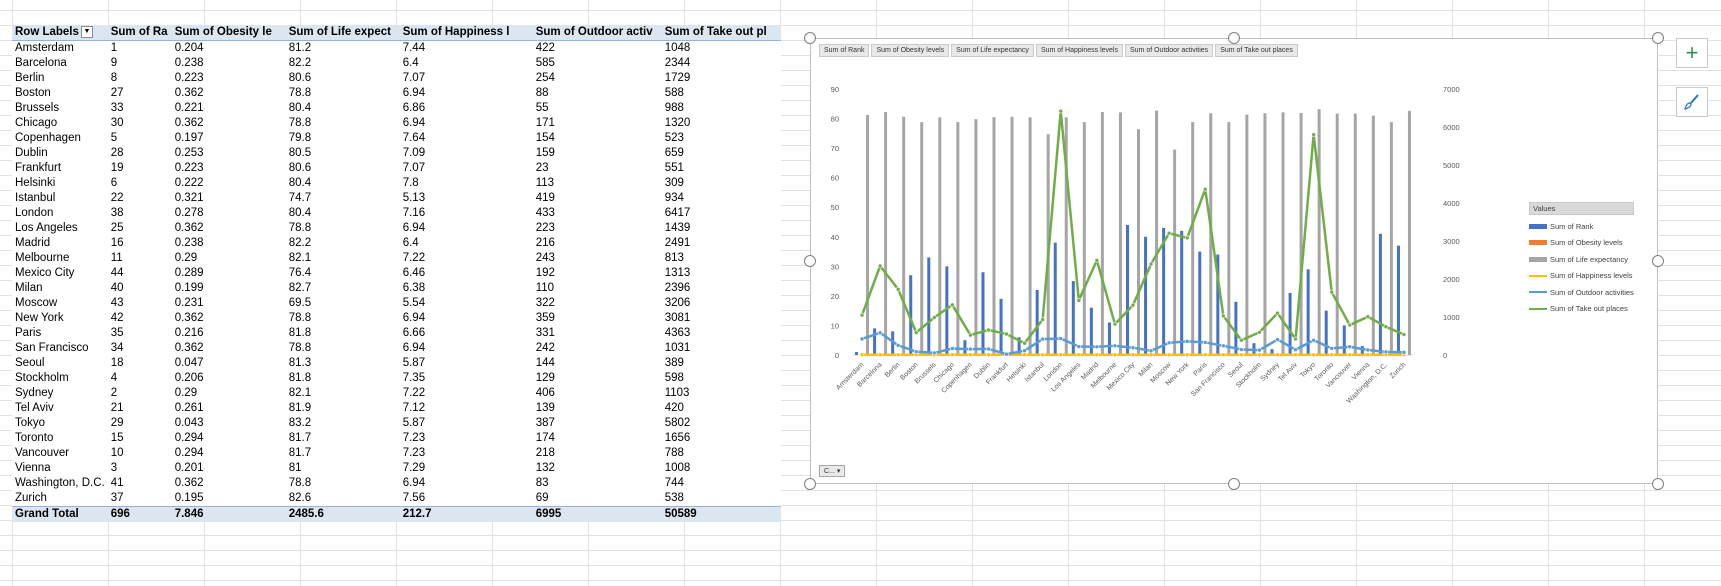 The height and width of the screenshot is (586, 1721). I want to click on value-cell: 44, so click(117, 273).